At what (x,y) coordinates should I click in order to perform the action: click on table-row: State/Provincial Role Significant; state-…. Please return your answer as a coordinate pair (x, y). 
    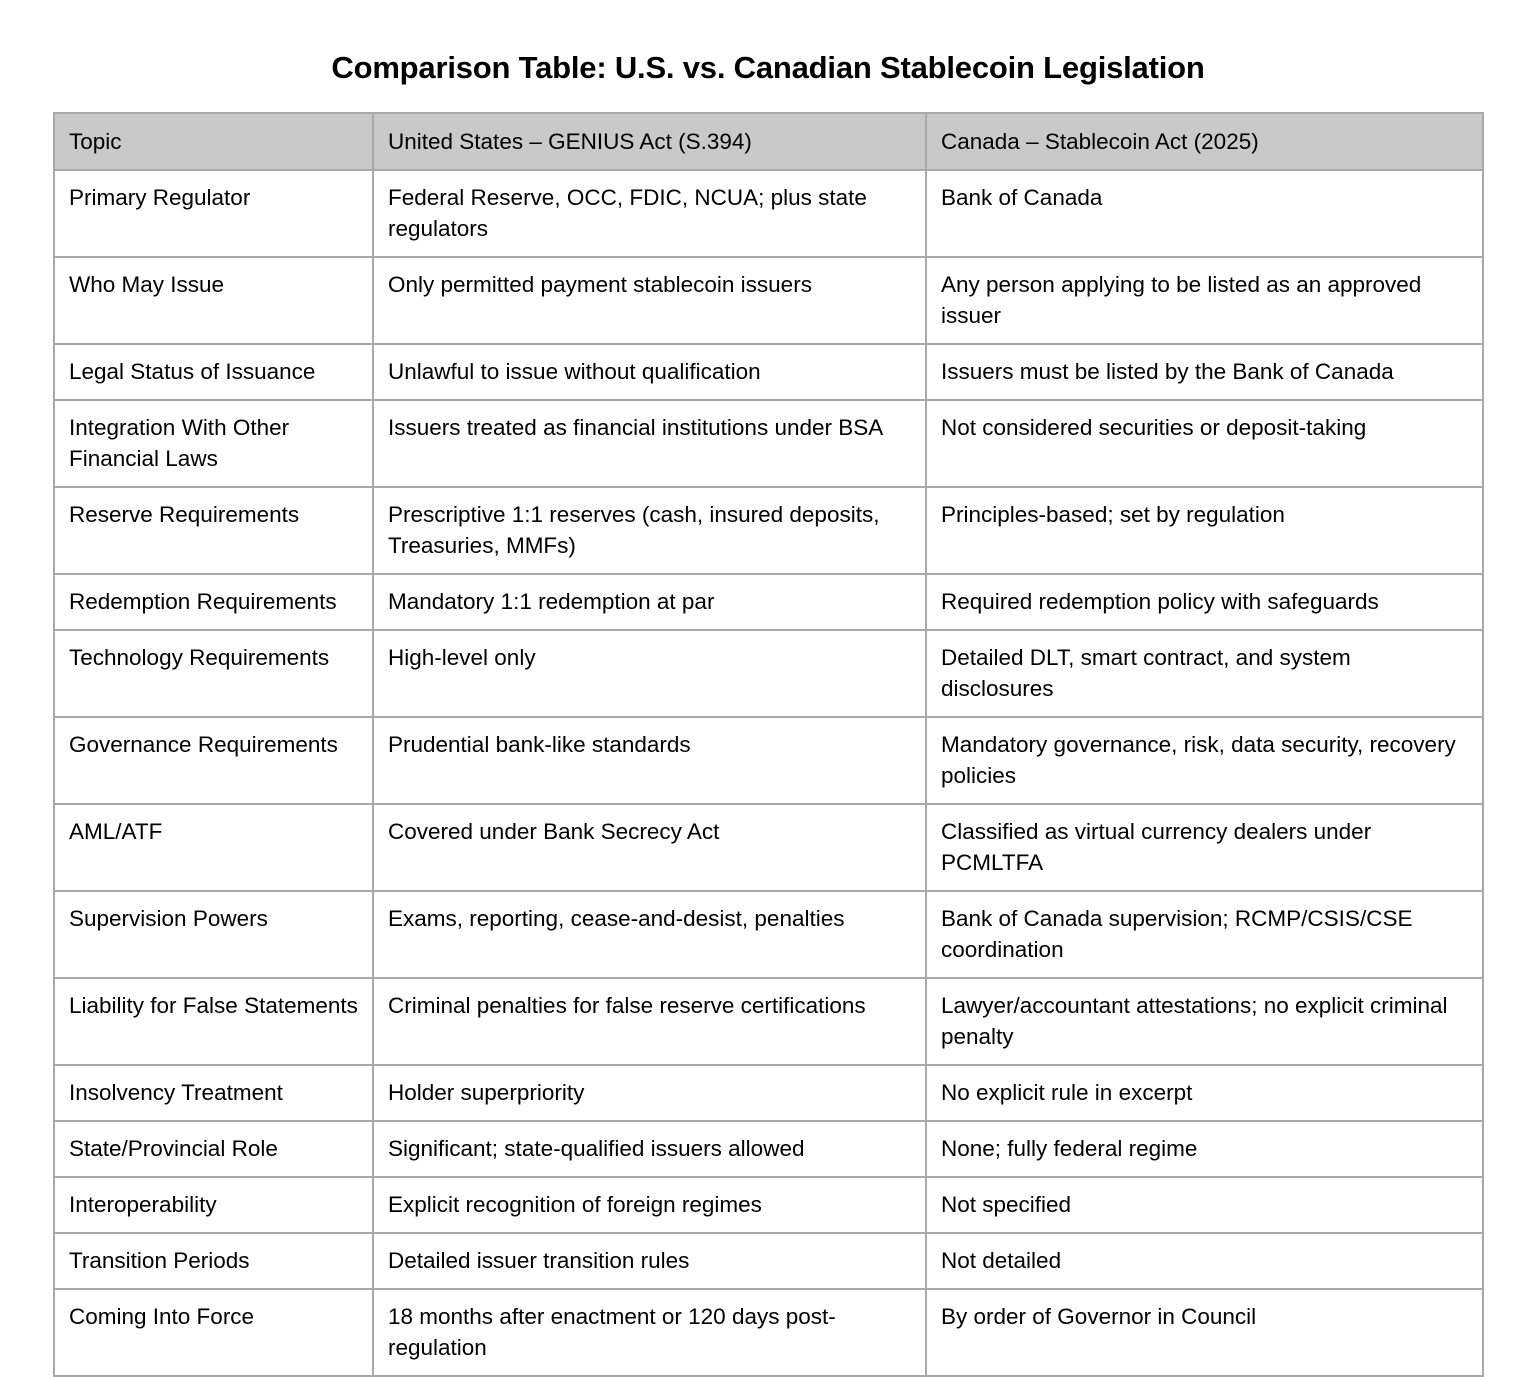
    Looking at the image, I should click on (768, 1149).